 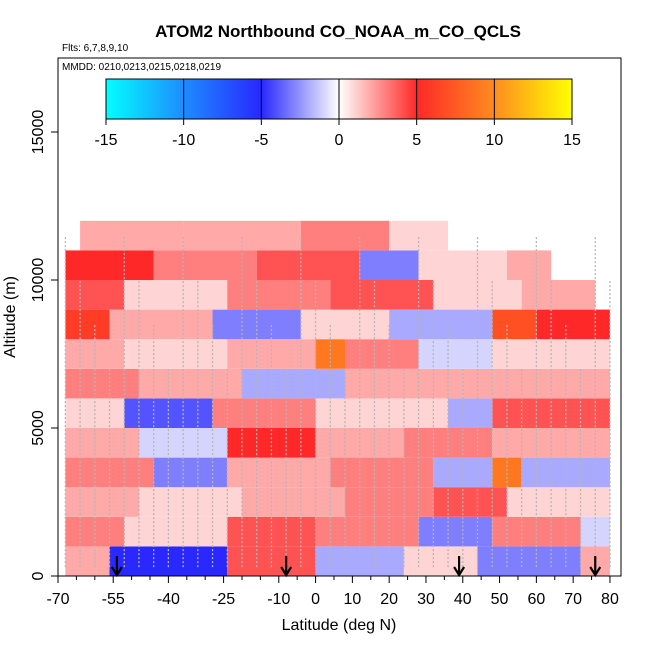 What do you see at coordinates (10, 317) in the screenshot?
I see `y-axis-label: Altitude (m)` at bounding box center [10, 317].